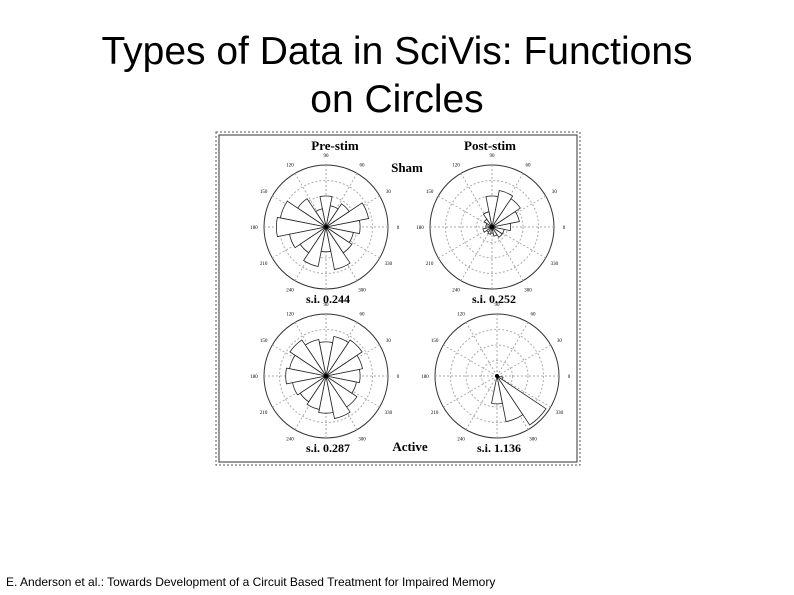 Image resolution: width=794 pixels, height=595 pixels. I want to click on title: on Circles, so click(397, 99).